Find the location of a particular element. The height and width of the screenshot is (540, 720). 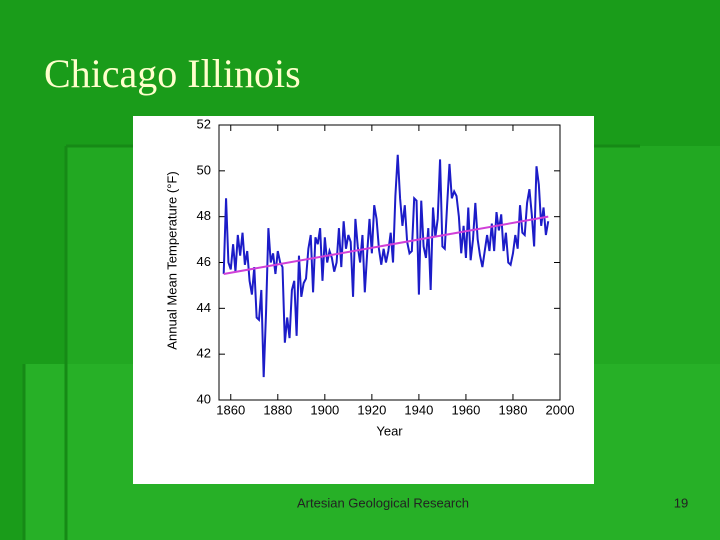

x-tick-label: 1920 is located at coordinates (371, 409).